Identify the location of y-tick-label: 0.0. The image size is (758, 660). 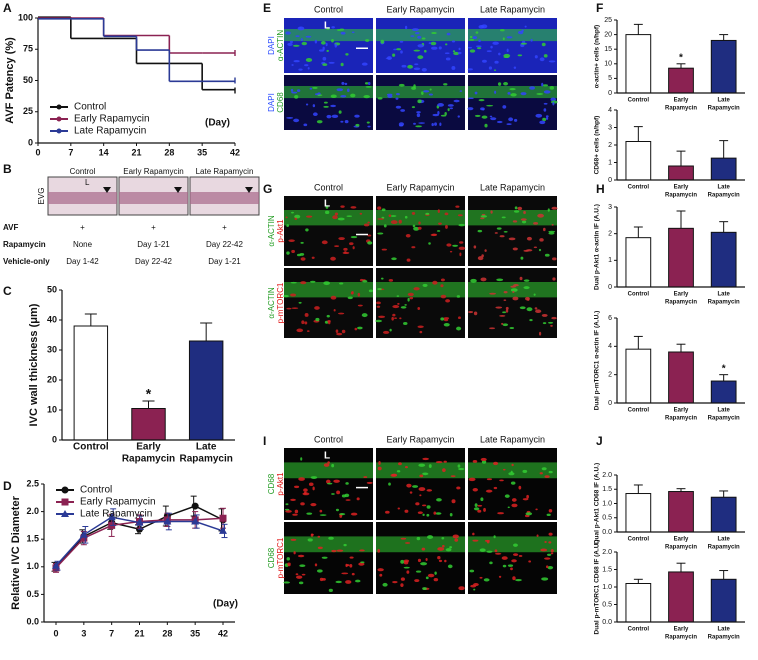
(607, 622).